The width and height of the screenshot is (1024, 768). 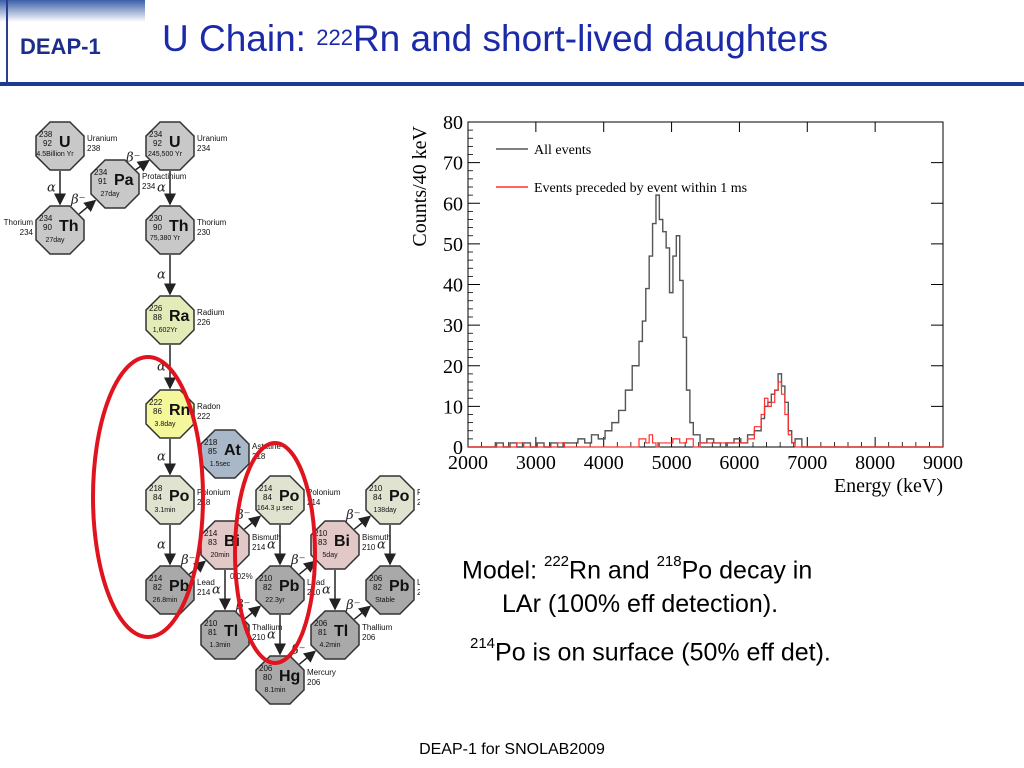 What do you see at coordinates (175, 142) in the screenshot?
I see `nuclide-symbol: U` at bounding box center [175, 142].